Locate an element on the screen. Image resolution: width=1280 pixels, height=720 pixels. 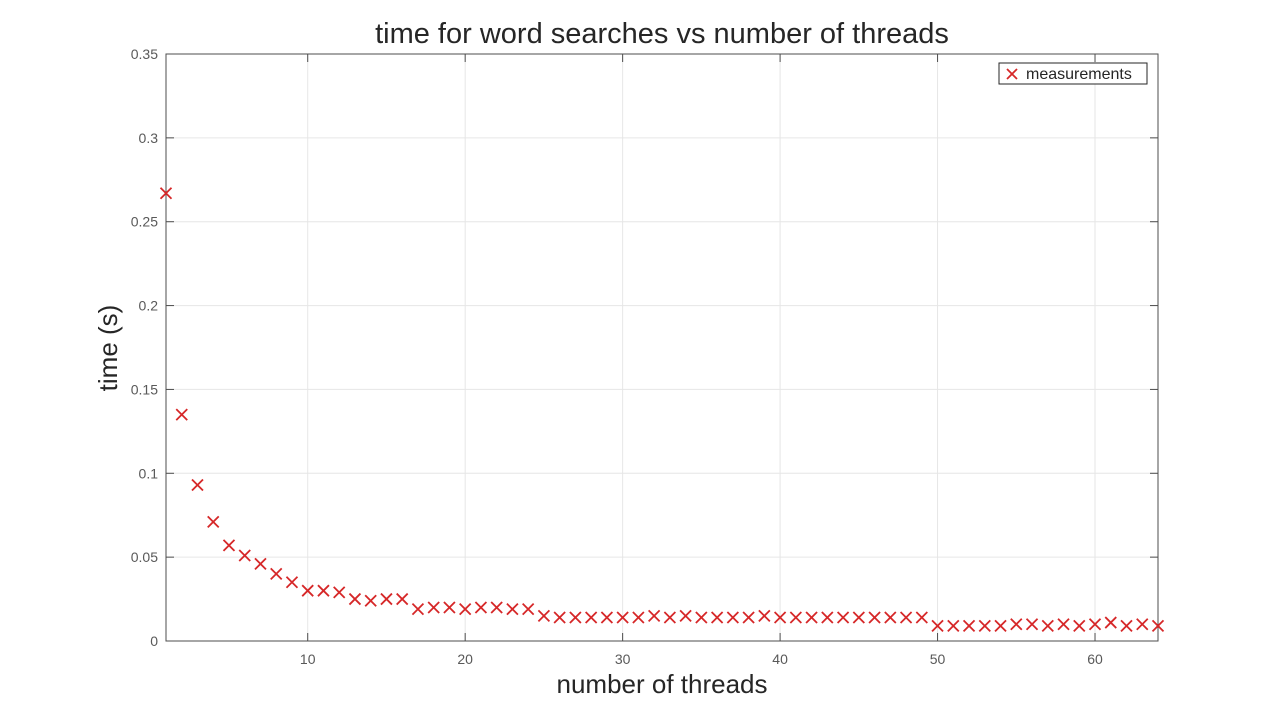
y-axis-title: time (s) is located at coordinates (108, 348).